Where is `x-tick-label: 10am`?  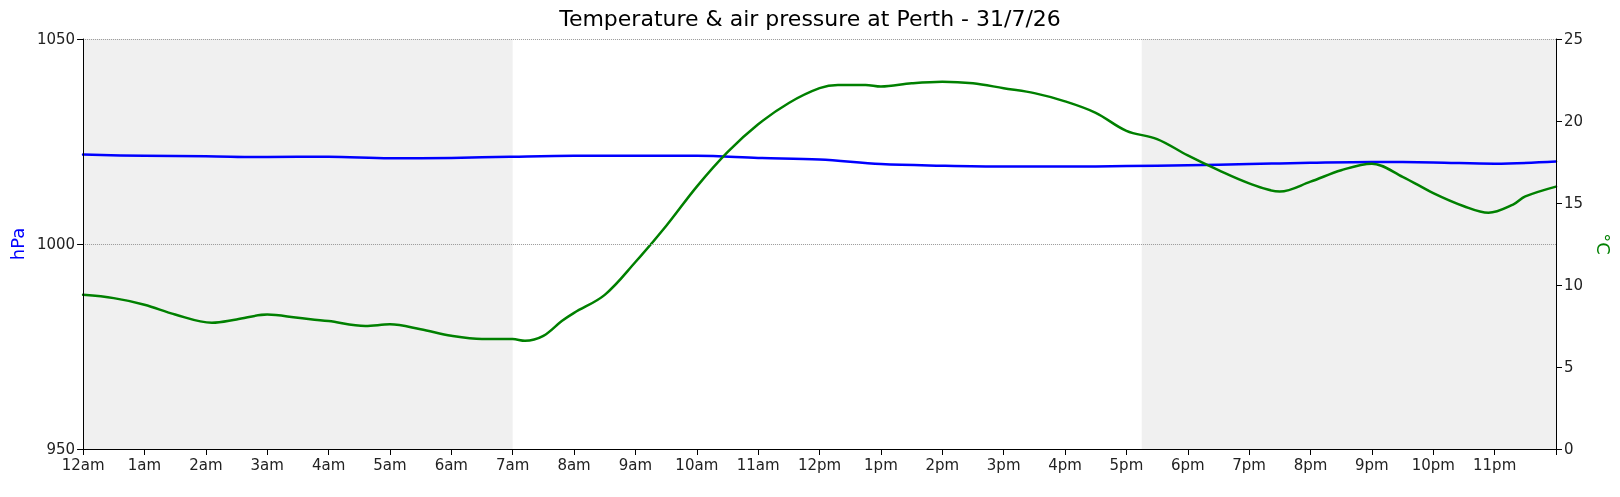
x-tick-label: 10am is located at coordinates (697, 464).